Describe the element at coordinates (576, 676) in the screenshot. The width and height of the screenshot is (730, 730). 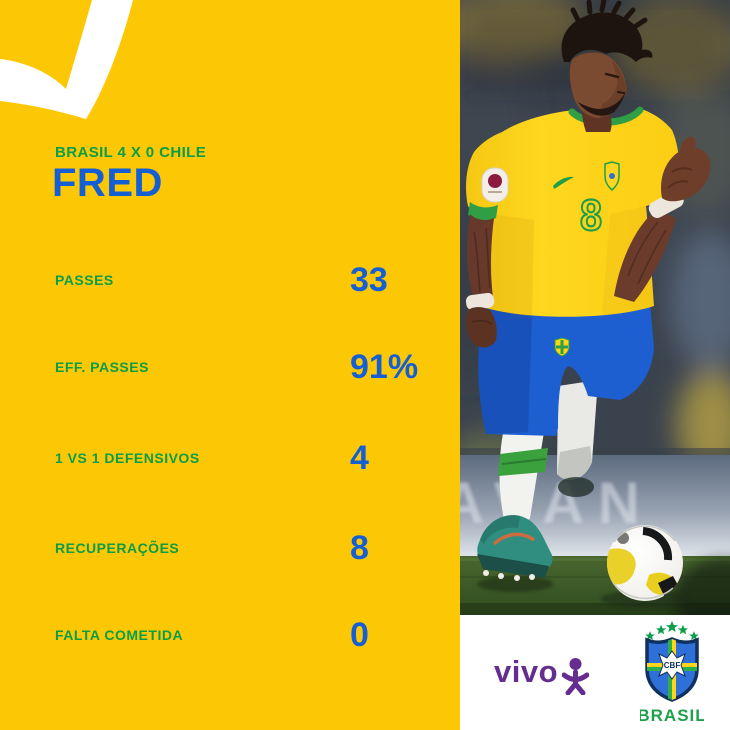
I see `vivo-person-icon` at that location.